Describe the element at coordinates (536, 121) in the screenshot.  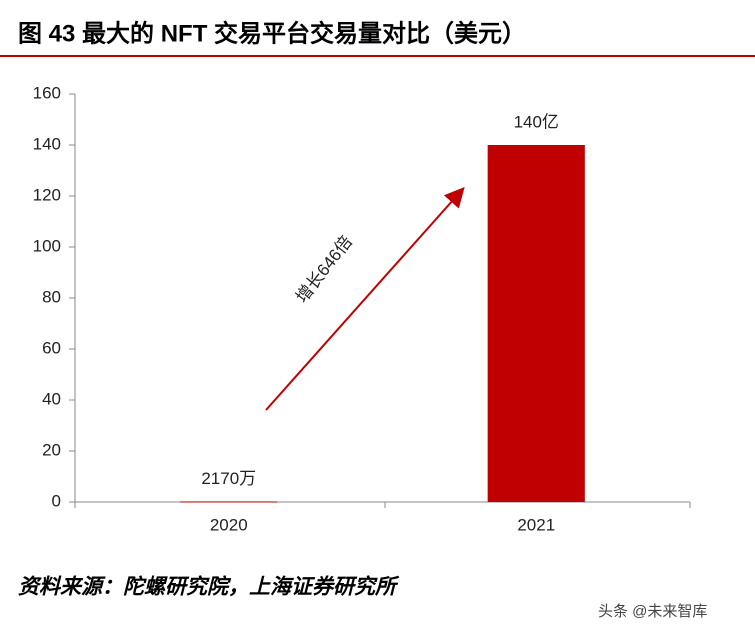
I see `value-label: 140亿` at that location.